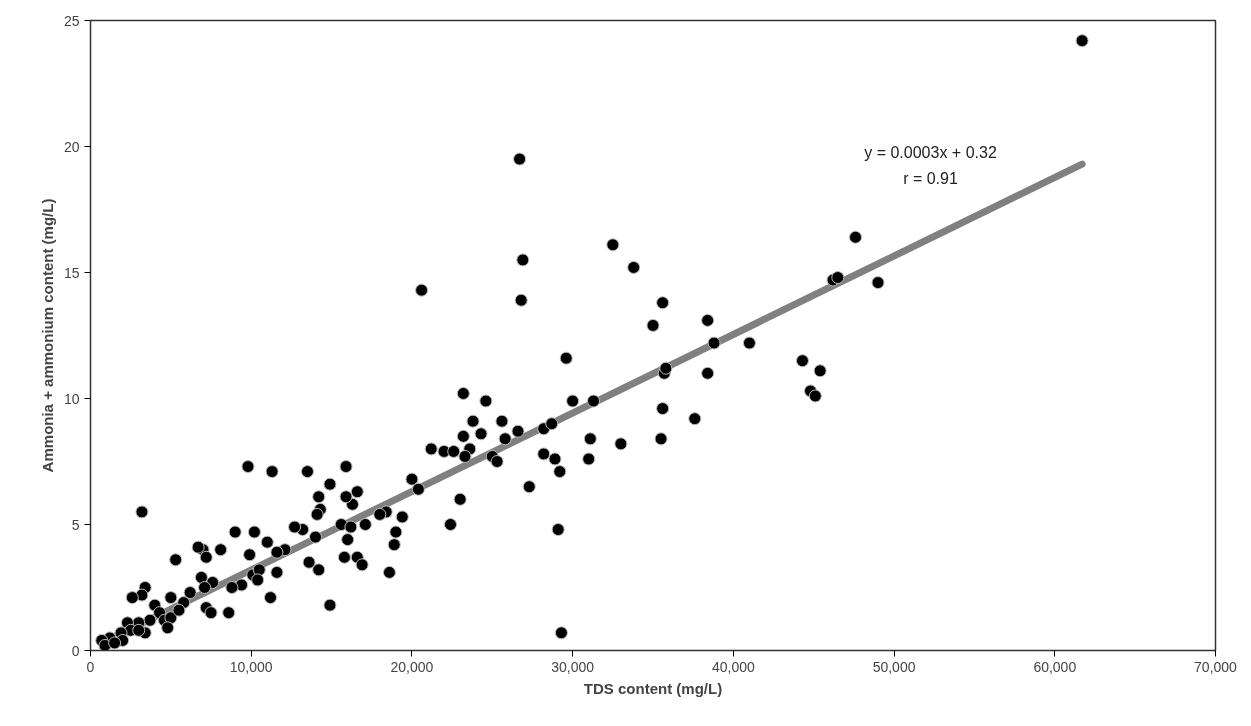 Image resolution: width=1251 pixels, height=726 pixels. What do you see at coordinates (75, 650) in the screenshot?
I see `y-tick-label: 0` at bounding box center [75, 650].